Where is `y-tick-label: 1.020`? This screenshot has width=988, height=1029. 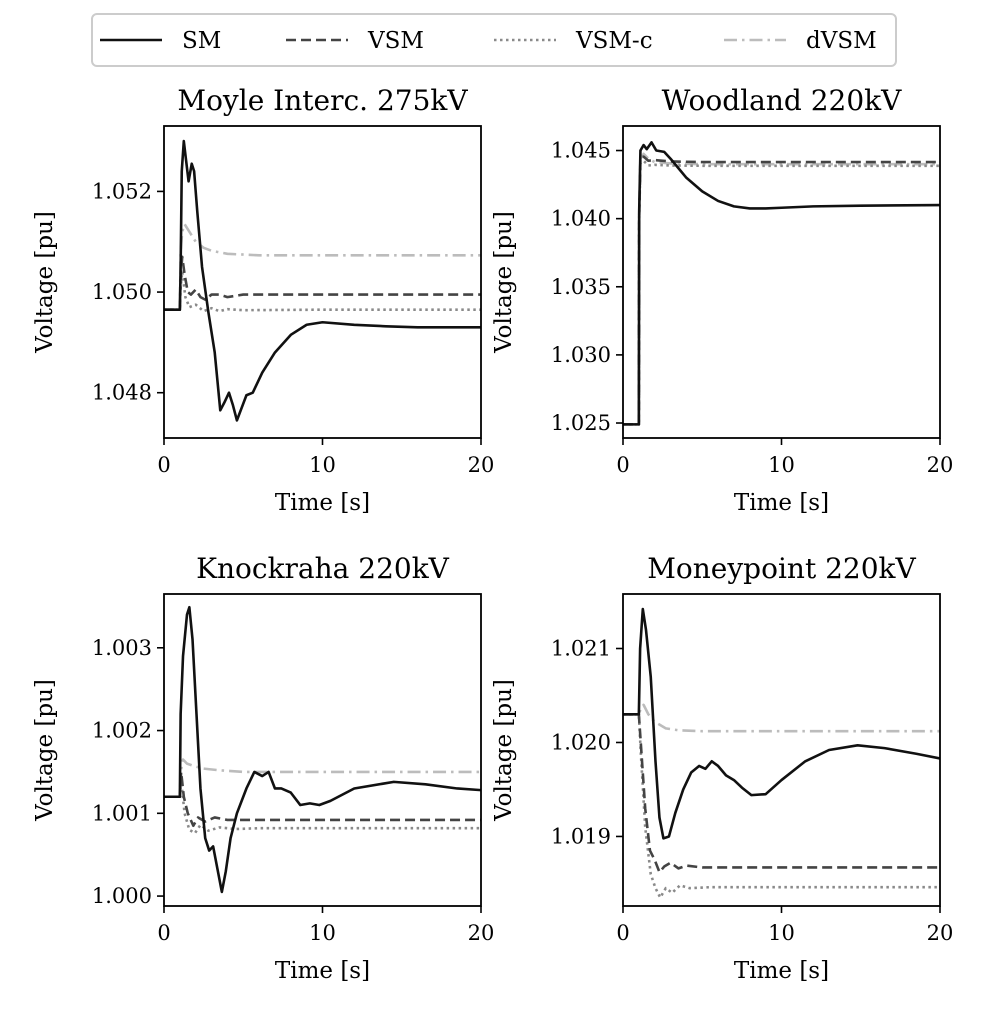
y-tick-label: 1.020 is located at coordinates (581, 742).